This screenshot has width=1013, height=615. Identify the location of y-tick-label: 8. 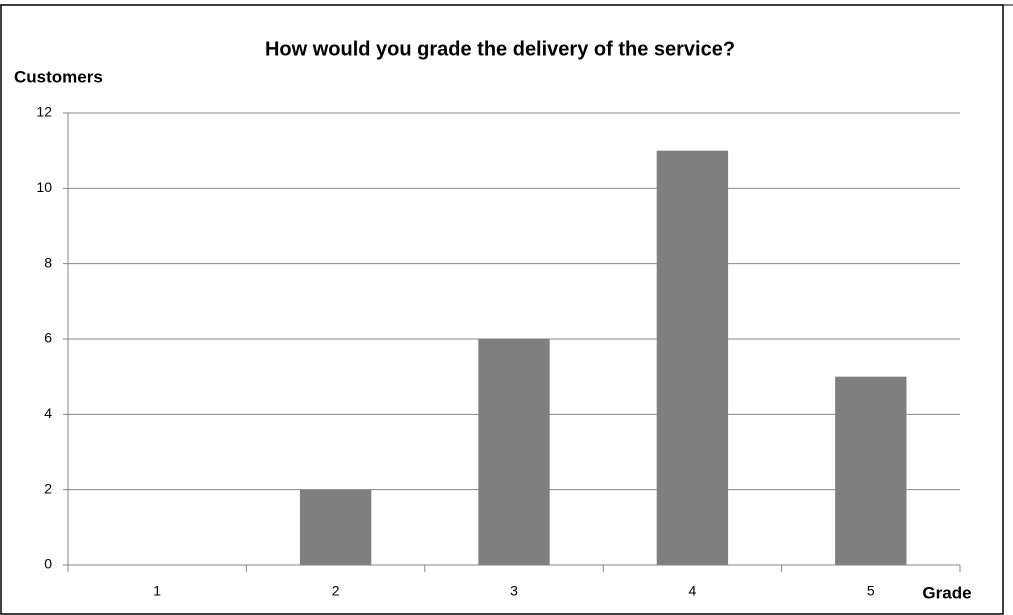
(48, 262).